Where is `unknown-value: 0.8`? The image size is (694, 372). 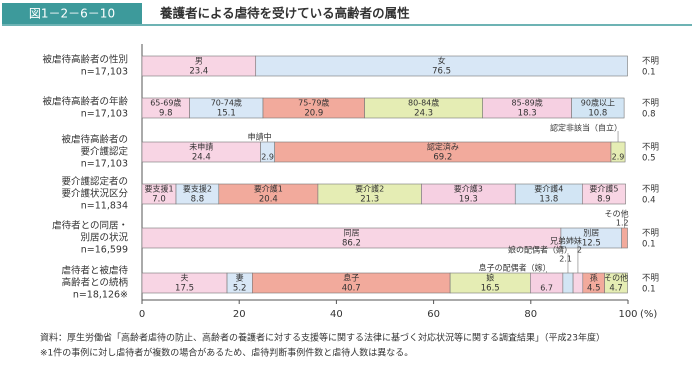
unknown-value: 0.8 is located at coordinates (649, 115).